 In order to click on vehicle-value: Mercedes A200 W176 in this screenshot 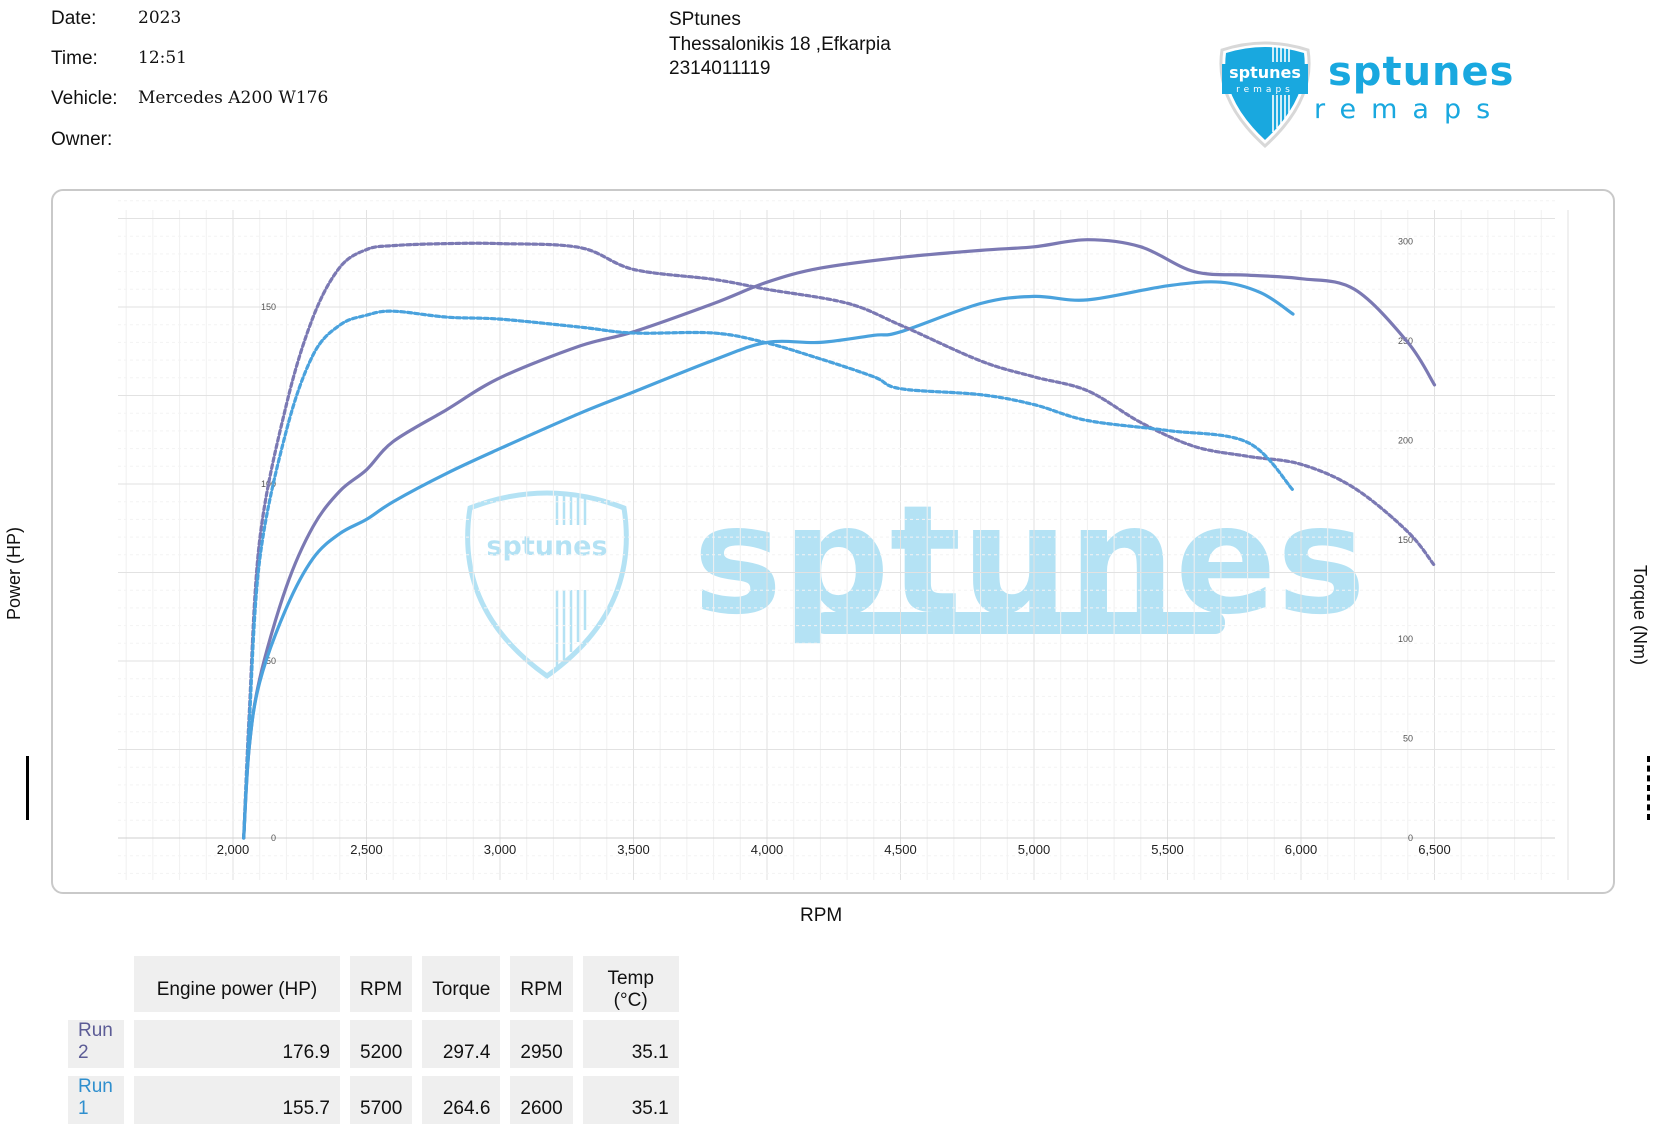, I will do `click(233, 98)`.